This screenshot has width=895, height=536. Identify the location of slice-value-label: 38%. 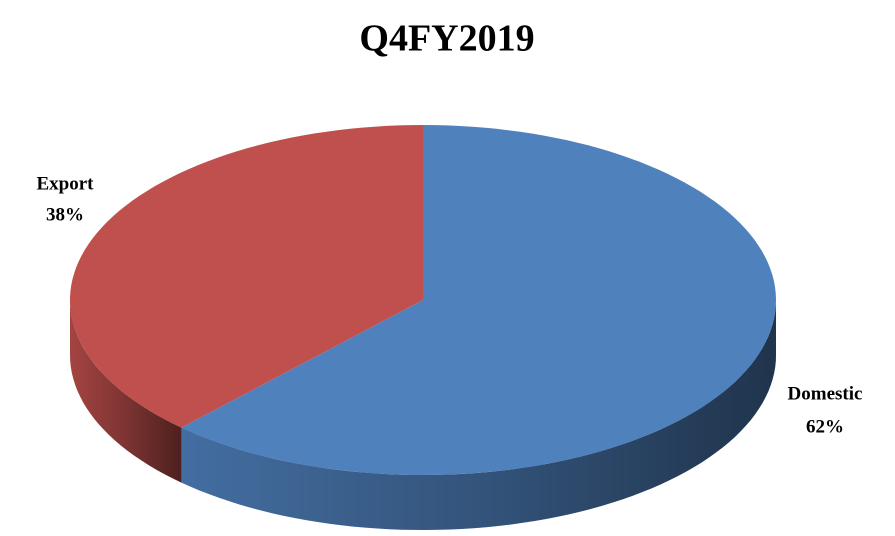
(65, 214).